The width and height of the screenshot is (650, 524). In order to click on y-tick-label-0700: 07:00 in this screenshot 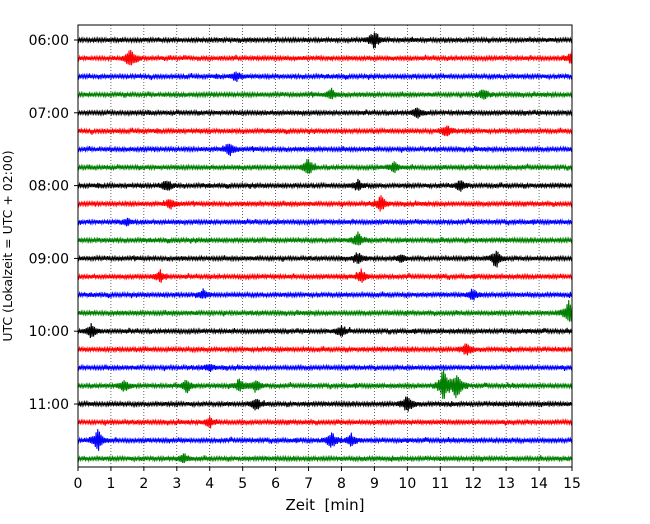, I will do `click(49, 114)`.